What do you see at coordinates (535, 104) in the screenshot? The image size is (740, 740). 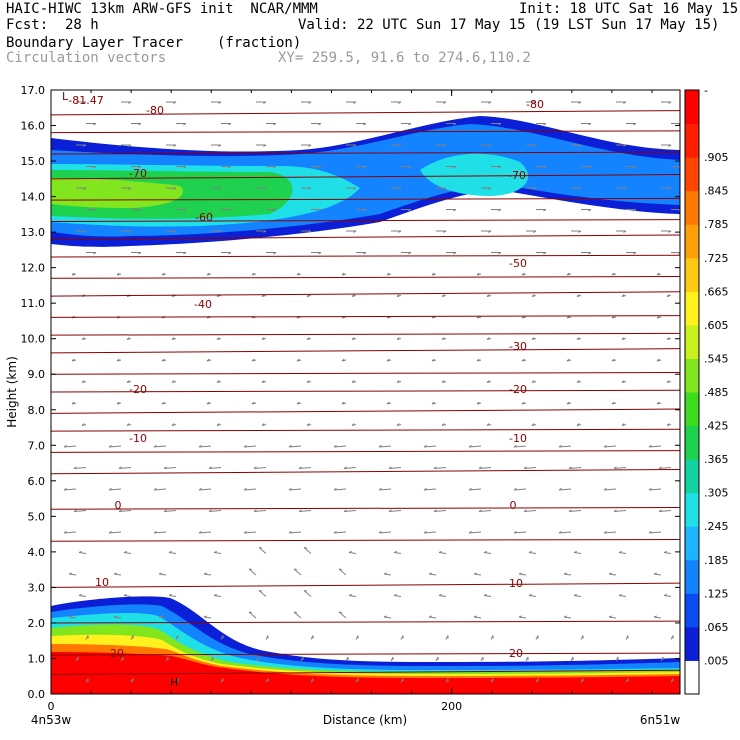 I see `isotherm-label: -80` at bounding box center [535, 104].